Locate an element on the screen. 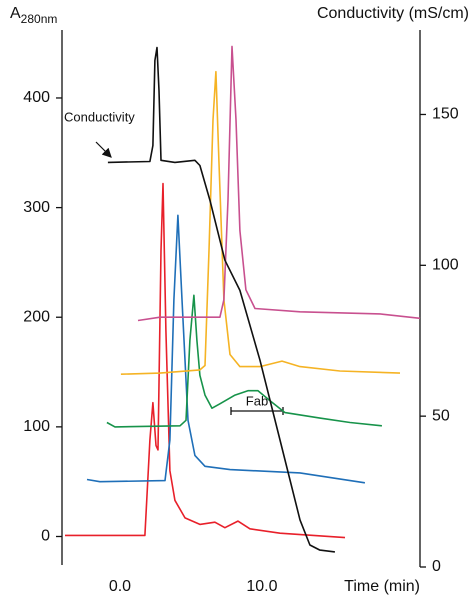 The width and height of the screenshot is (472, 601). annotation-arrow is located at coordinates (103, 149).